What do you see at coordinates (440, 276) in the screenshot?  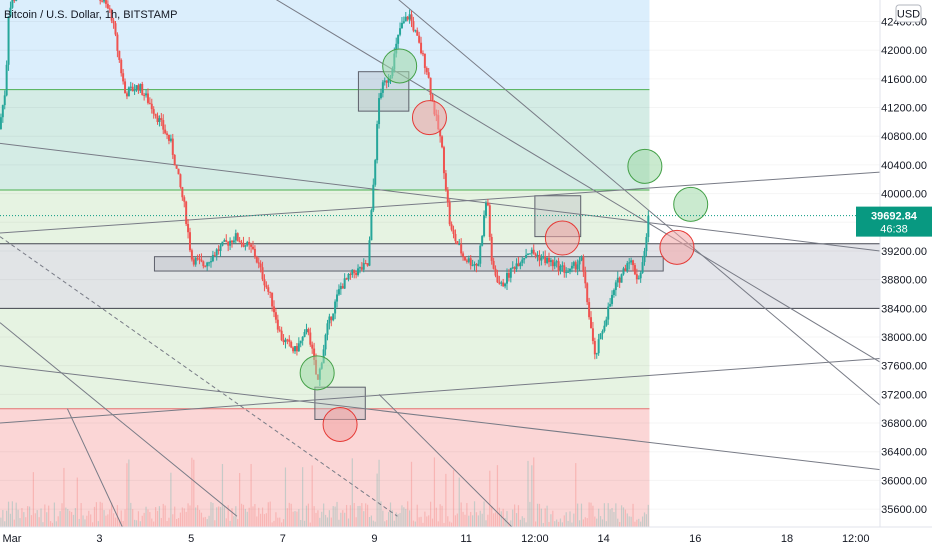 I see `gray-band` at bounding box center [440, 276].